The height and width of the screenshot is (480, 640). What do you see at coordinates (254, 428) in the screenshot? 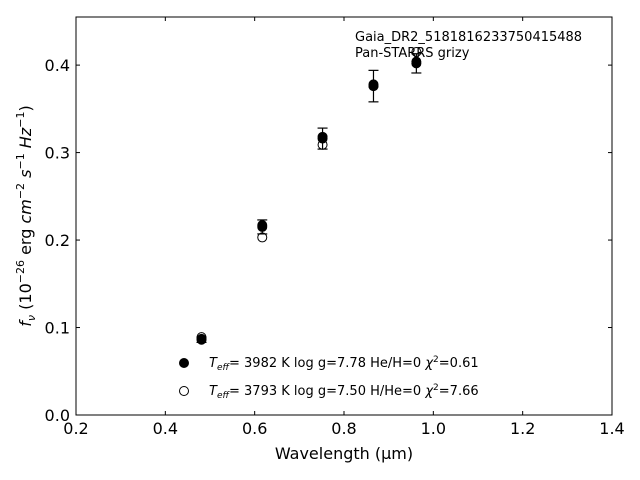
I see `x-tick-label: 0.6` at bounding box center [254, 428].